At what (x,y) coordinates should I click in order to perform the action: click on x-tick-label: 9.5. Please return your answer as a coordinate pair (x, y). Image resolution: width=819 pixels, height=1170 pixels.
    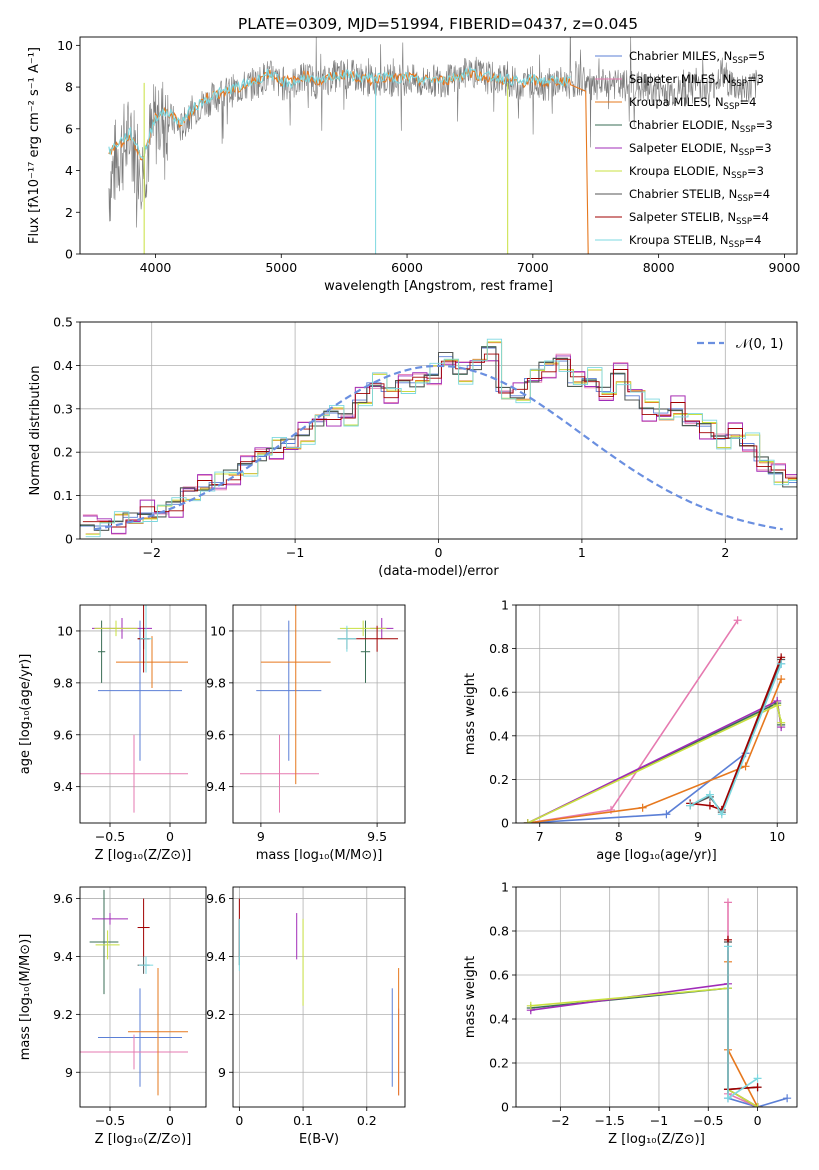
    Looking at the image, I should click on (377, 836).